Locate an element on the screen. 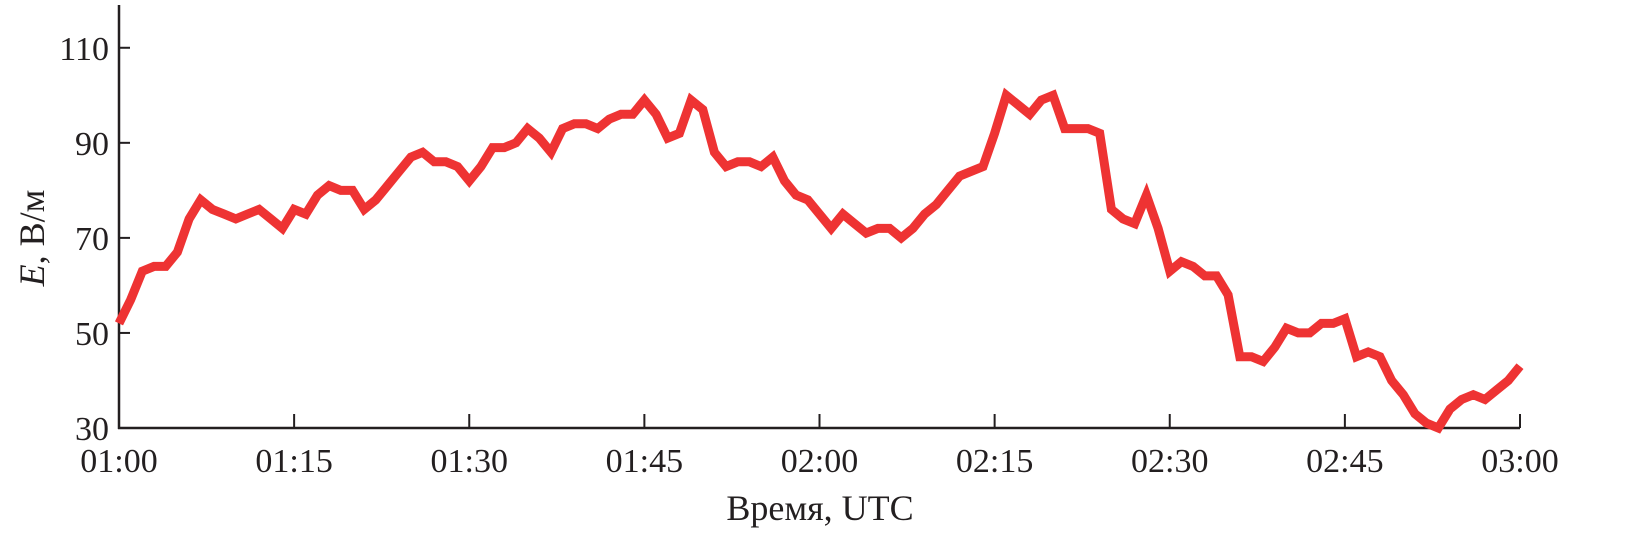 The image size is (1625, 554). y-tick-label: 70 is located at coordinates (92, 239).